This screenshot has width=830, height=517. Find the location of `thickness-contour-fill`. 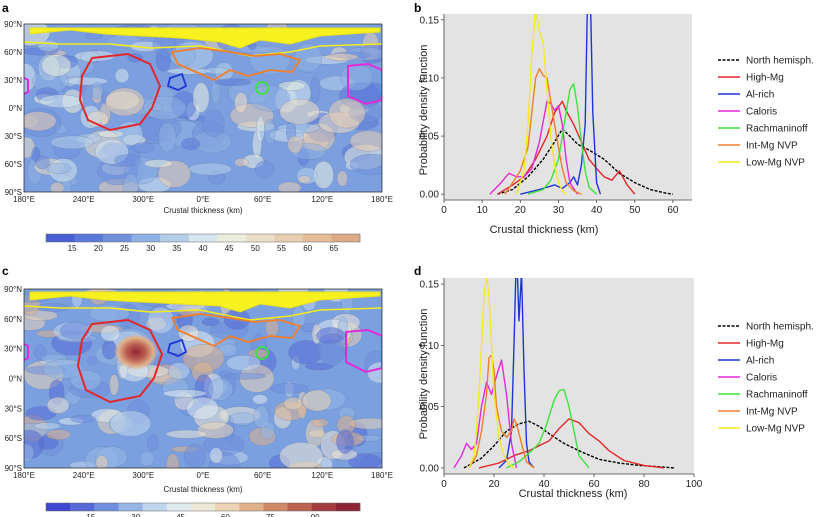

thickness-contour-fill is located at coordinates (203, 378).